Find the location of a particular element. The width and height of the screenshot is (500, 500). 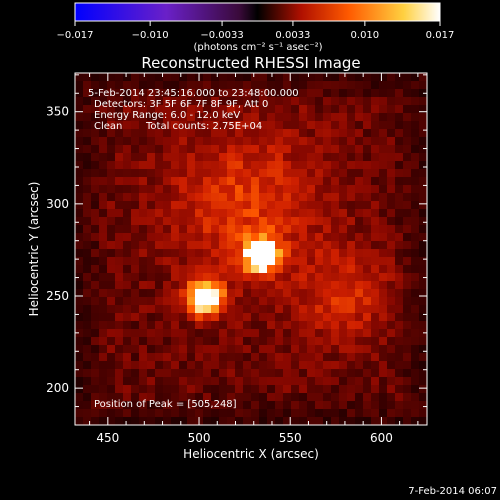

x-tick-label: 500 is located at coordinates (199, 438).